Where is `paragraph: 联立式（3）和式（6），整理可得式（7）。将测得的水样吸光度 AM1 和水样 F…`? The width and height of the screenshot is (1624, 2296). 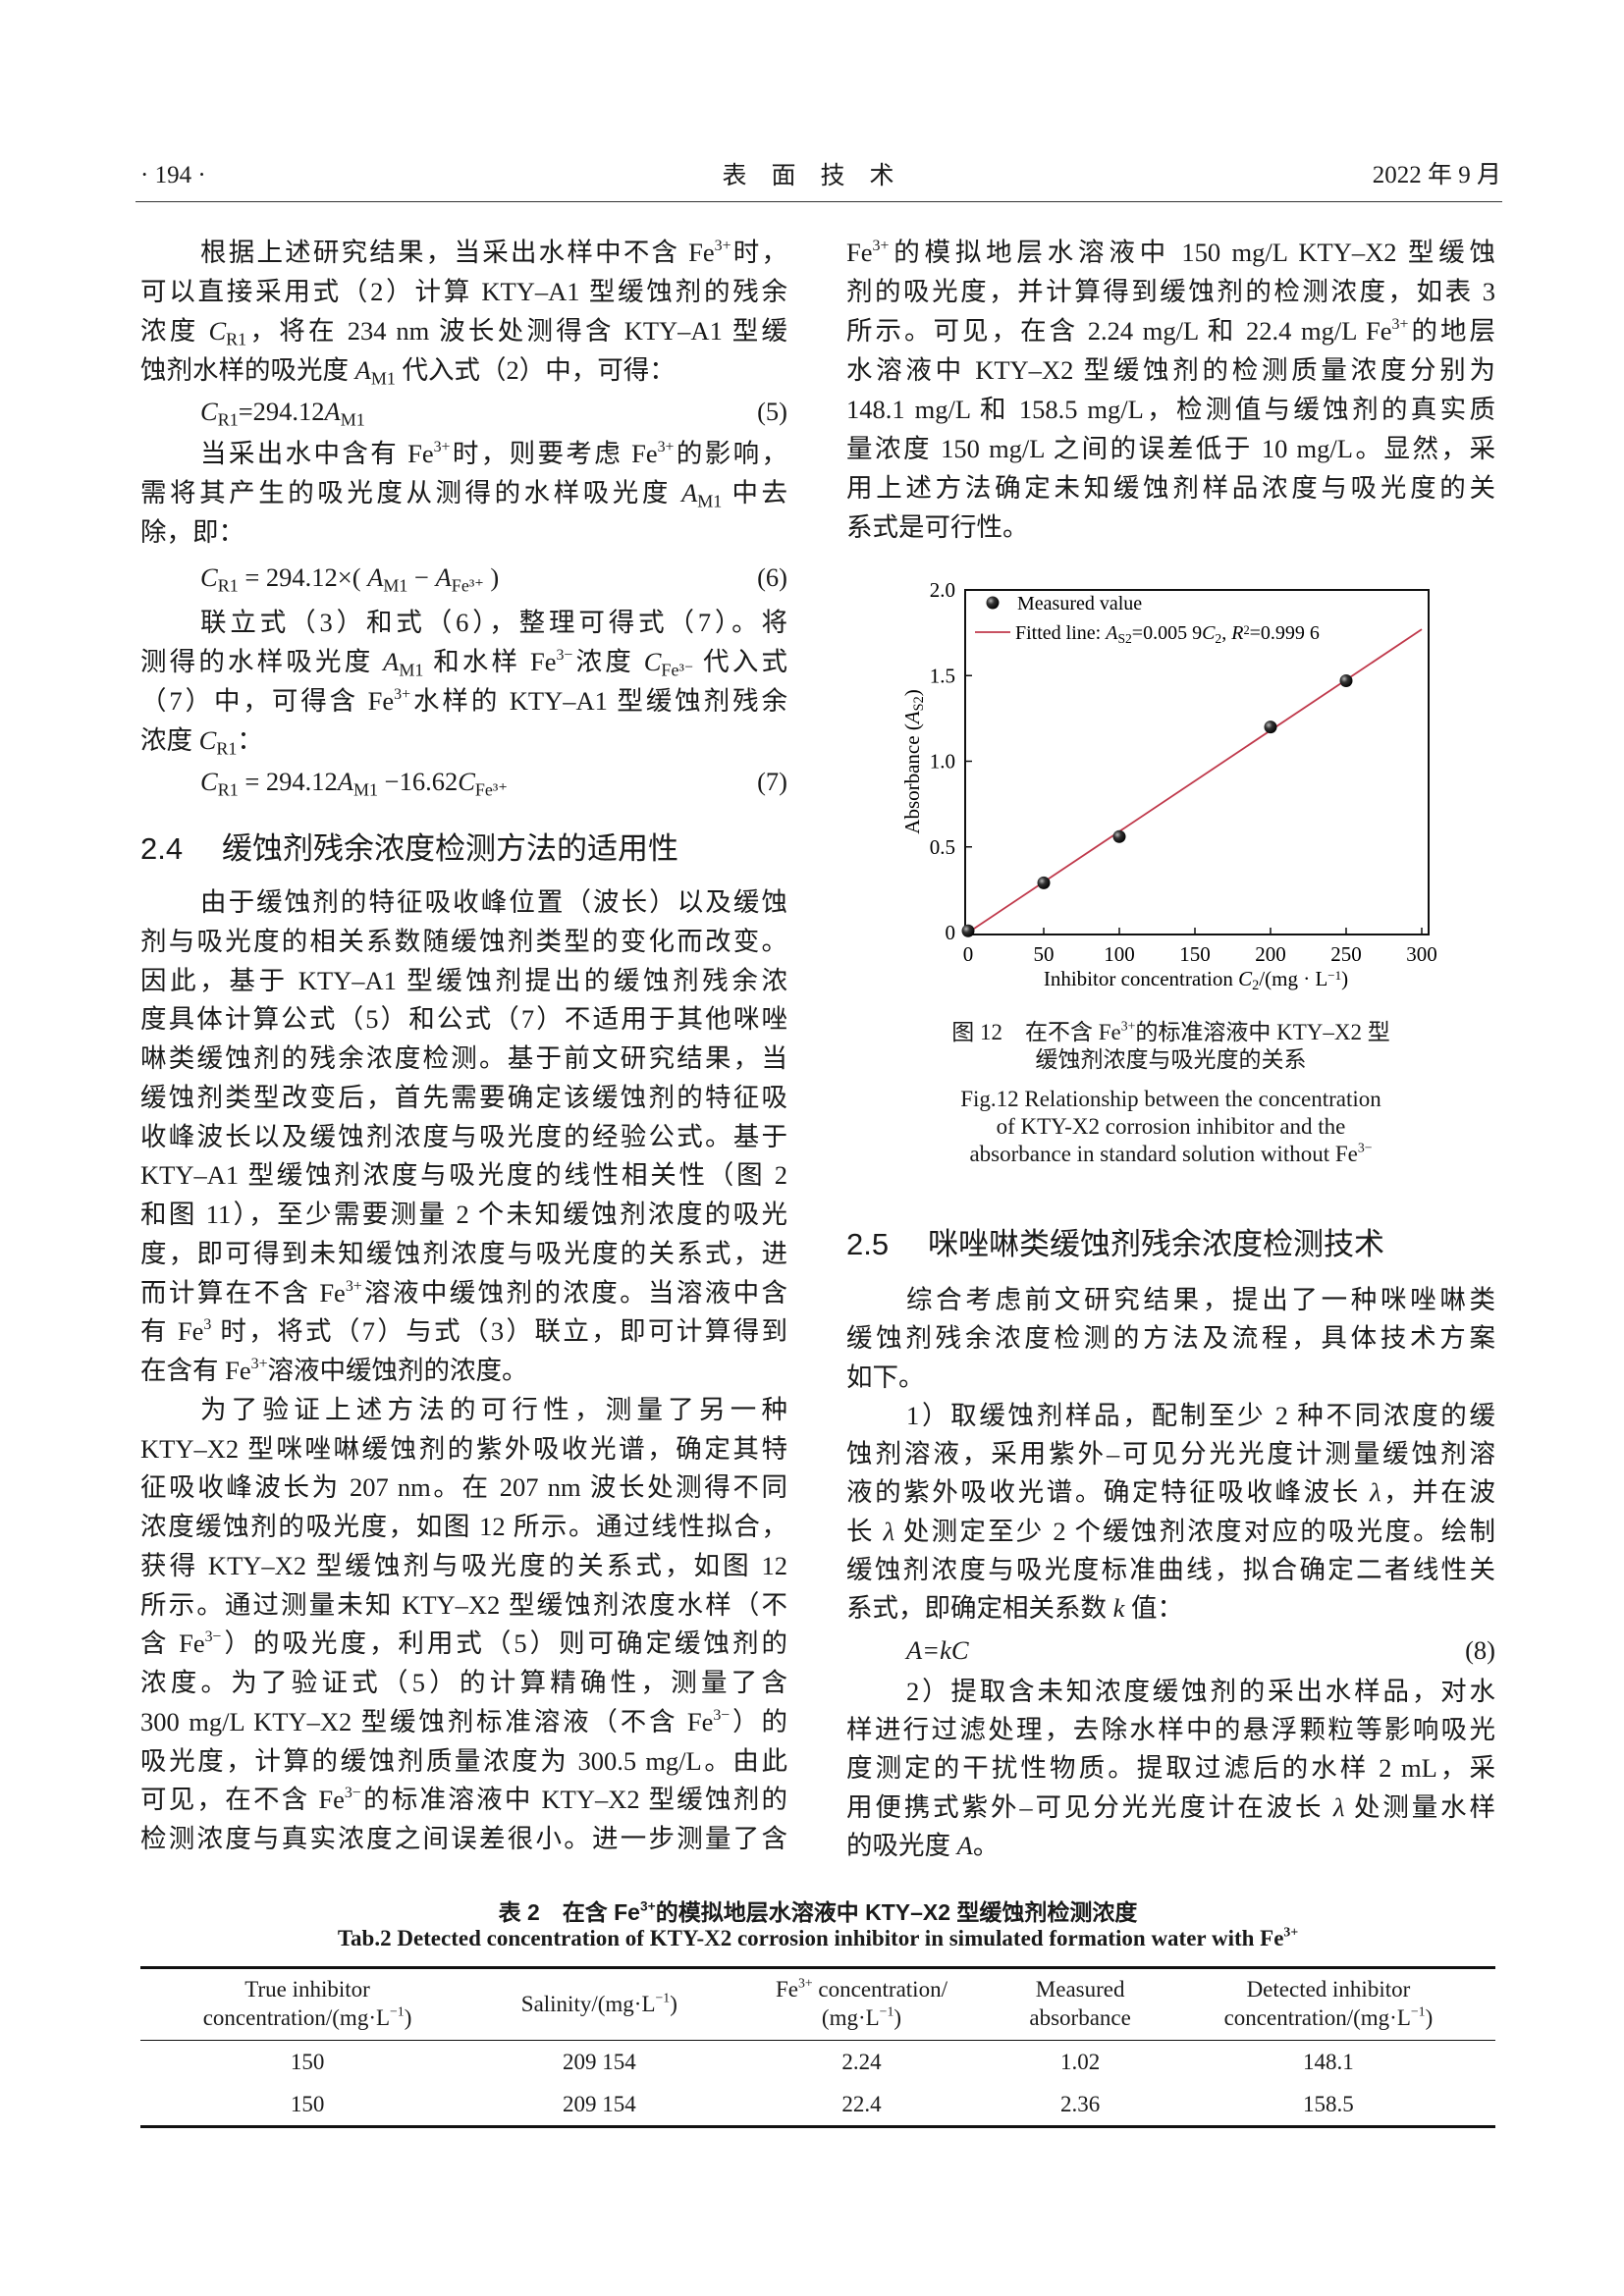 paragraph: 联立式（3）和式（6），整理可得式（7）。将测得的水样吸光度 AM1 和水样 F… is located at coordinates (463, 681).